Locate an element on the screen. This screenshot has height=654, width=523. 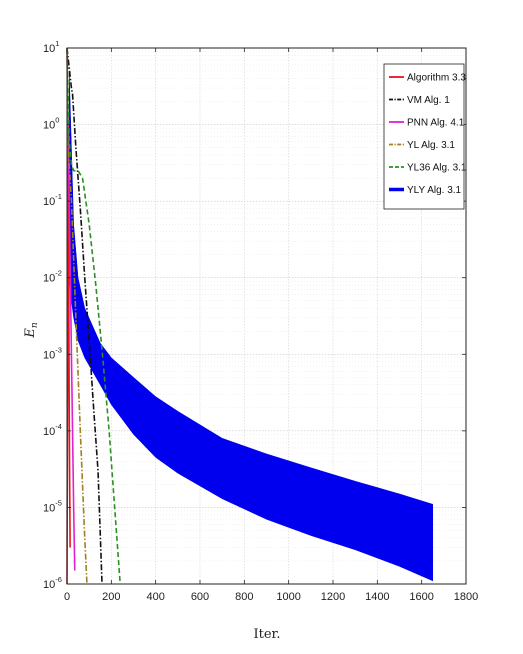
y-tick-label: 10⁻¹ is located at coordinates (52, 200).